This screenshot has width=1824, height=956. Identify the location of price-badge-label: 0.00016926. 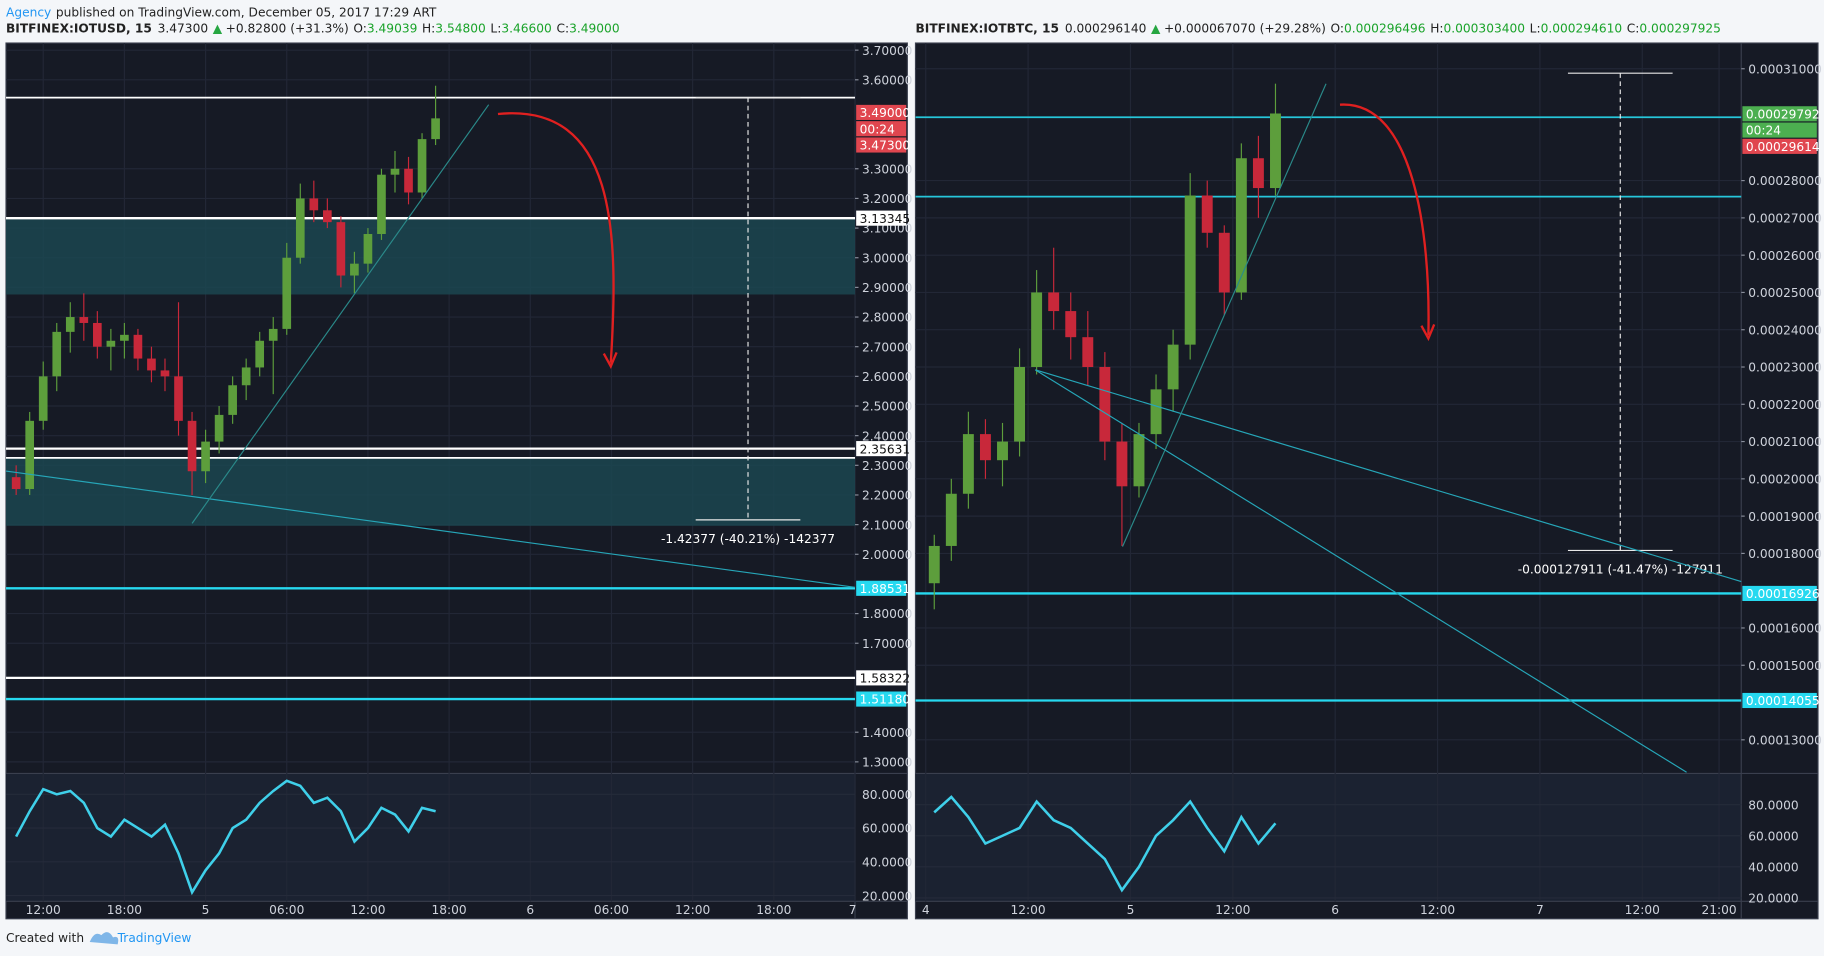
(1783, 594).